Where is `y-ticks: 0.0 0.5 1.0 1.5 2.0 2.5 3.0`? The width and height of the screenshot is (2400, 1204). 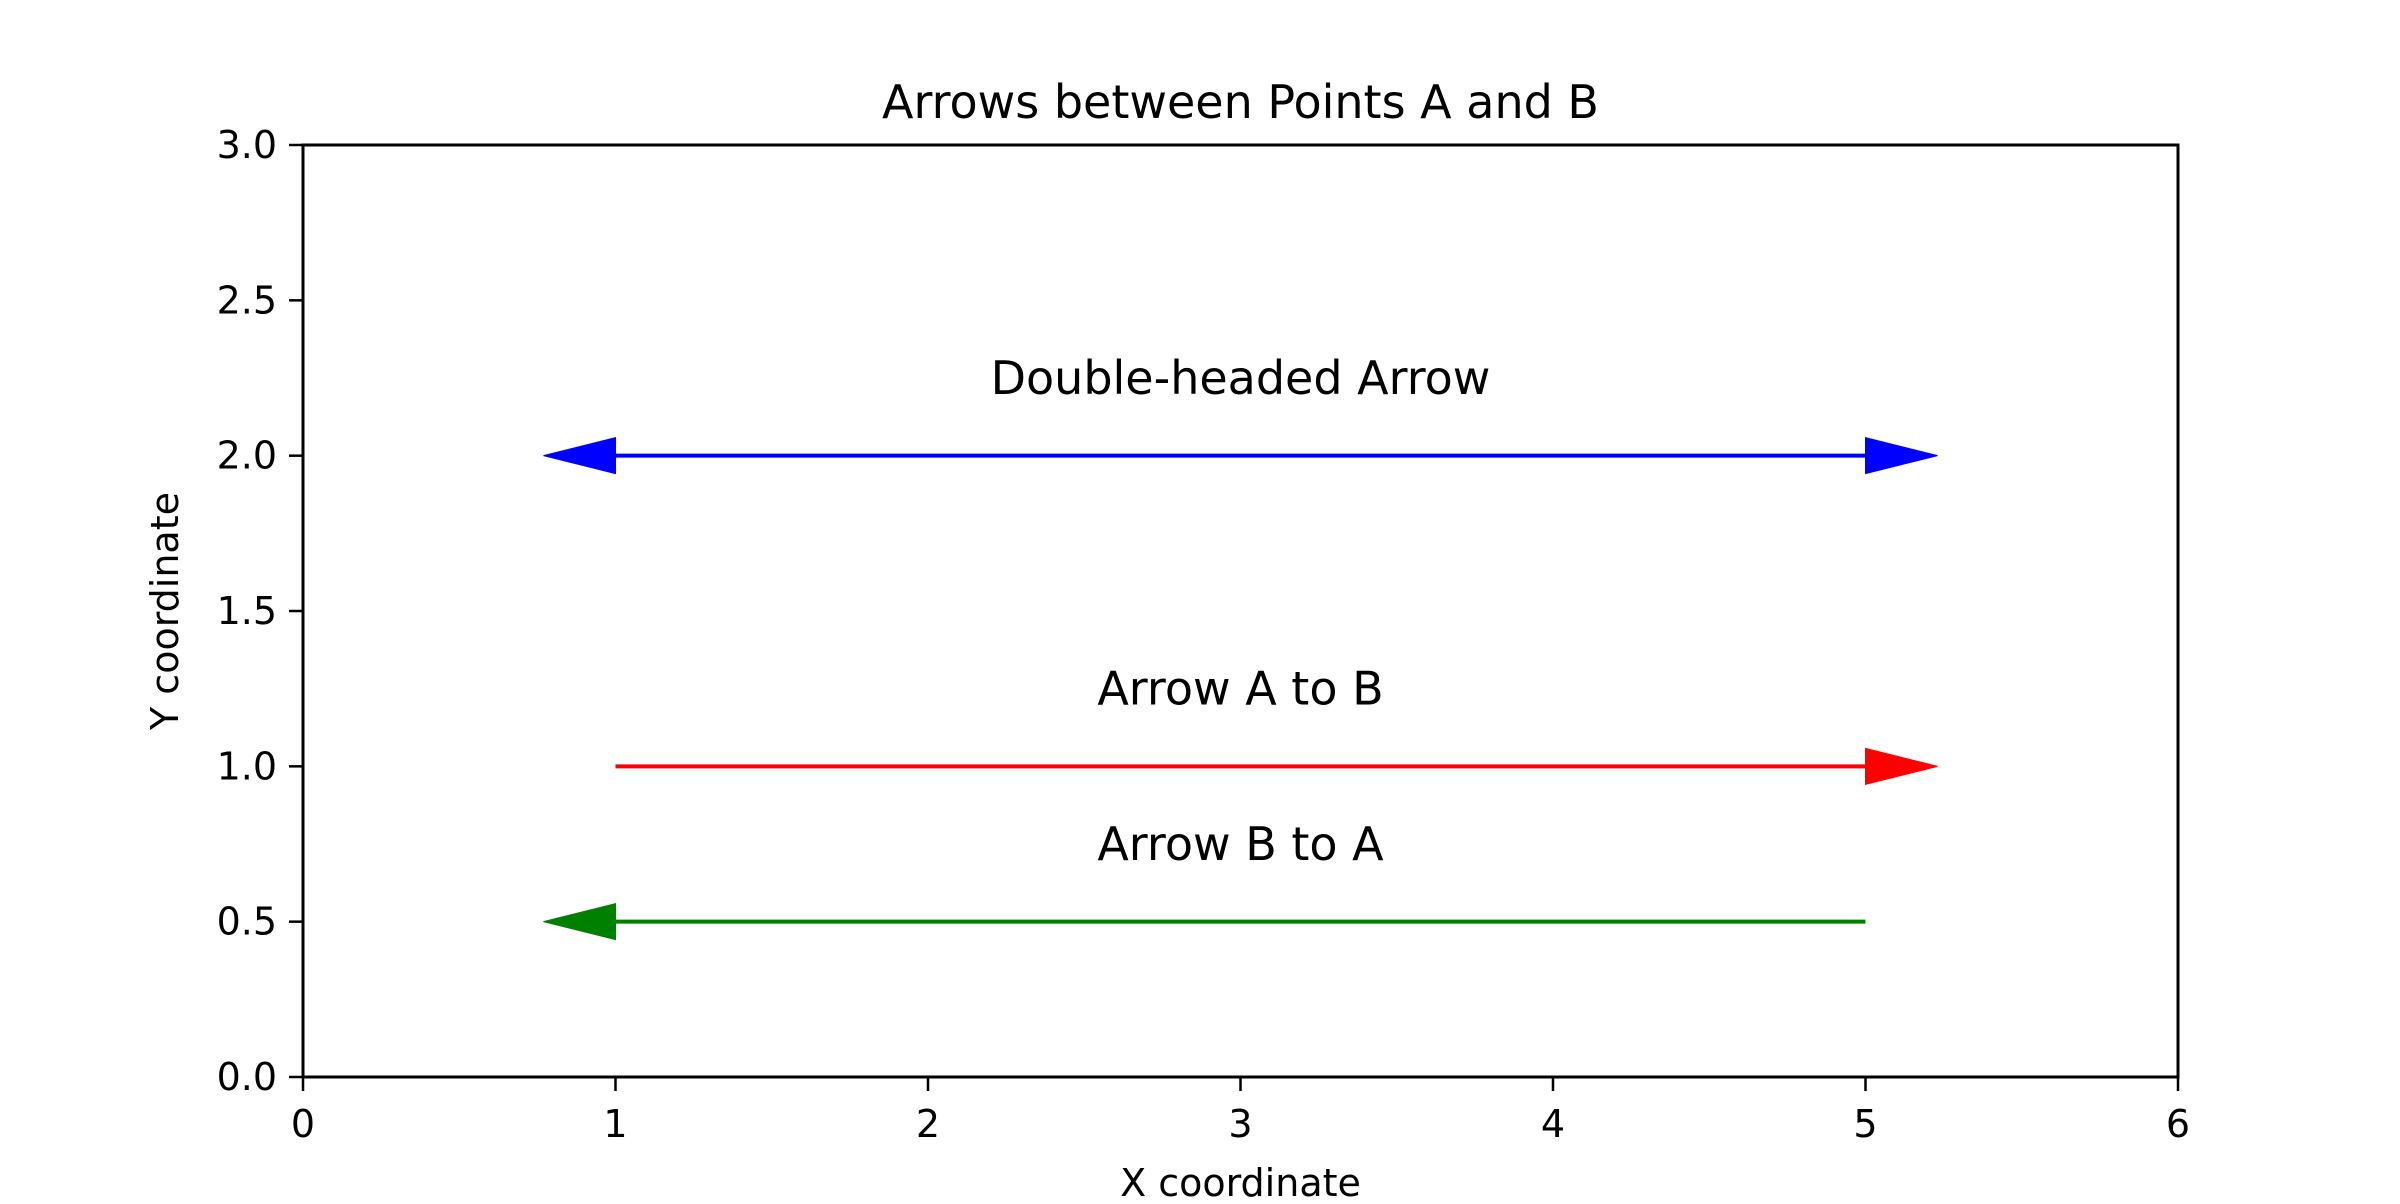 y-ticks: 0.0 0.5 1.0 1.5 2.0 2.5 3.0 is located at coordinates (260, 611).